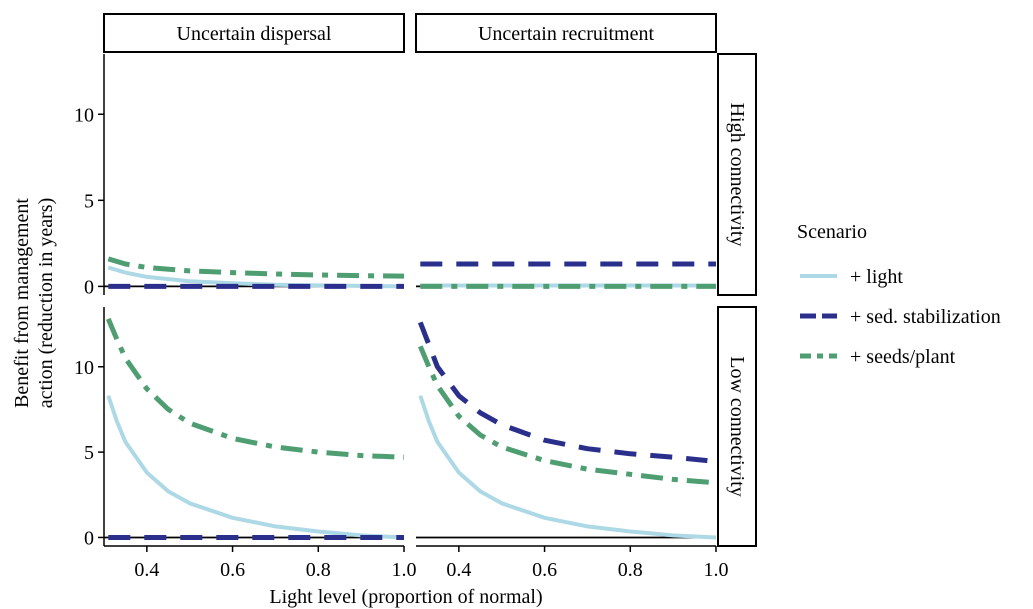 The width and height of the screenshot is (1033, 609). What do you see at coordinates (405, 597) in the screenshot?
I see `x-axis-title: Light level (proportion of normal)` at bounding box center [405, 597].